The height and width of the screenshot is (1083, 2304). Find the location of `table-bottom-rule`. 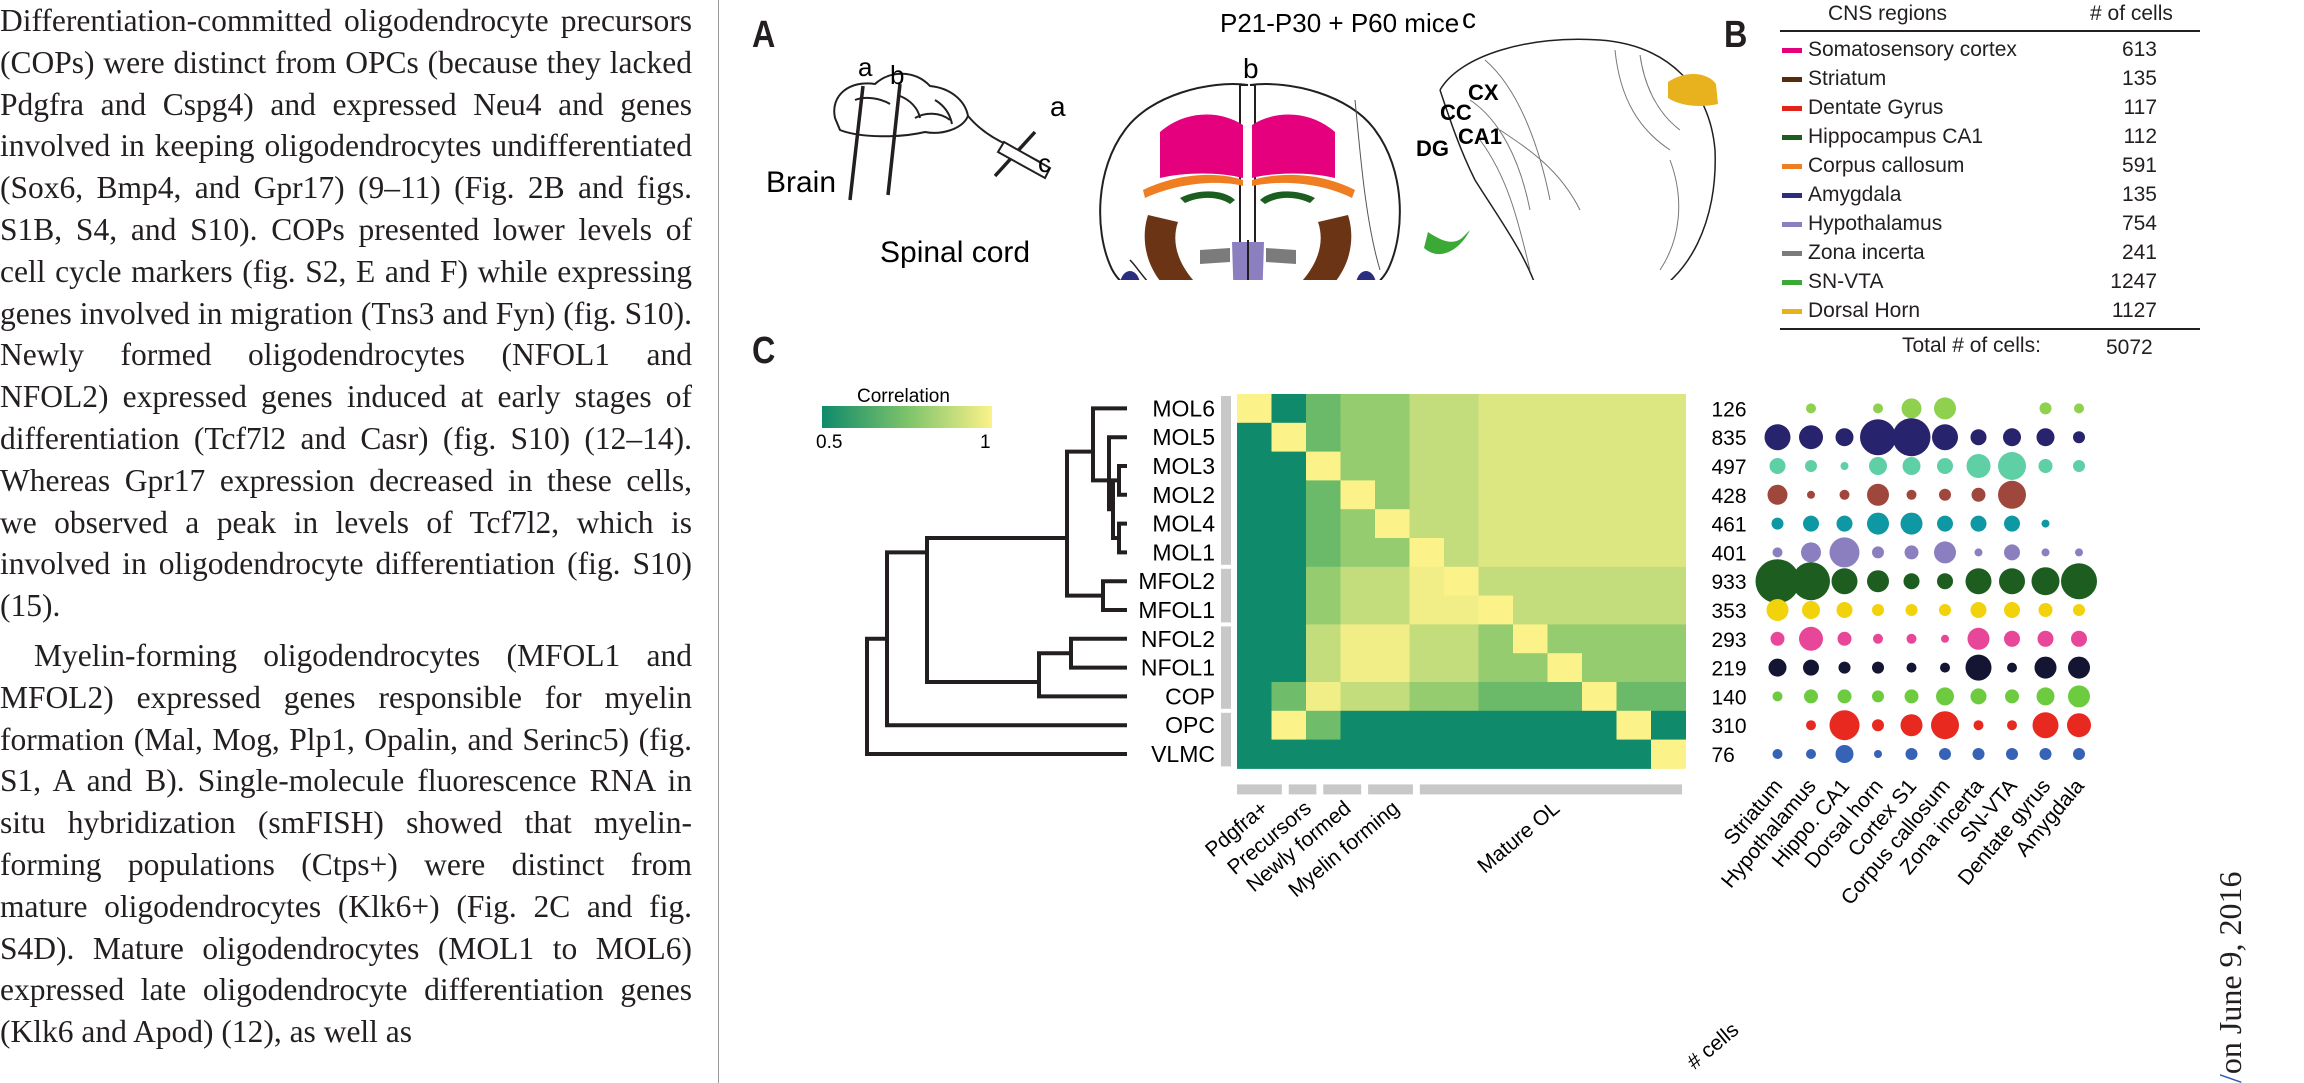

table-bottom-rule is located at coordinates (1990, 329).